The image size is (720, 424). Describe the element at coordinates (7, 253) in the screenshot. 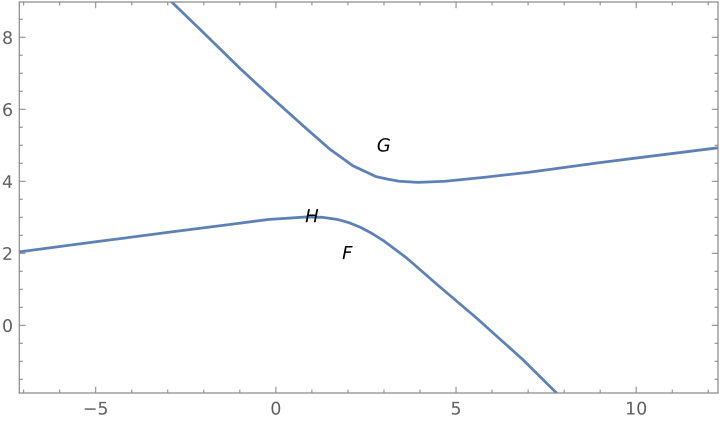

I see `y-tick-label: 2` at that location.